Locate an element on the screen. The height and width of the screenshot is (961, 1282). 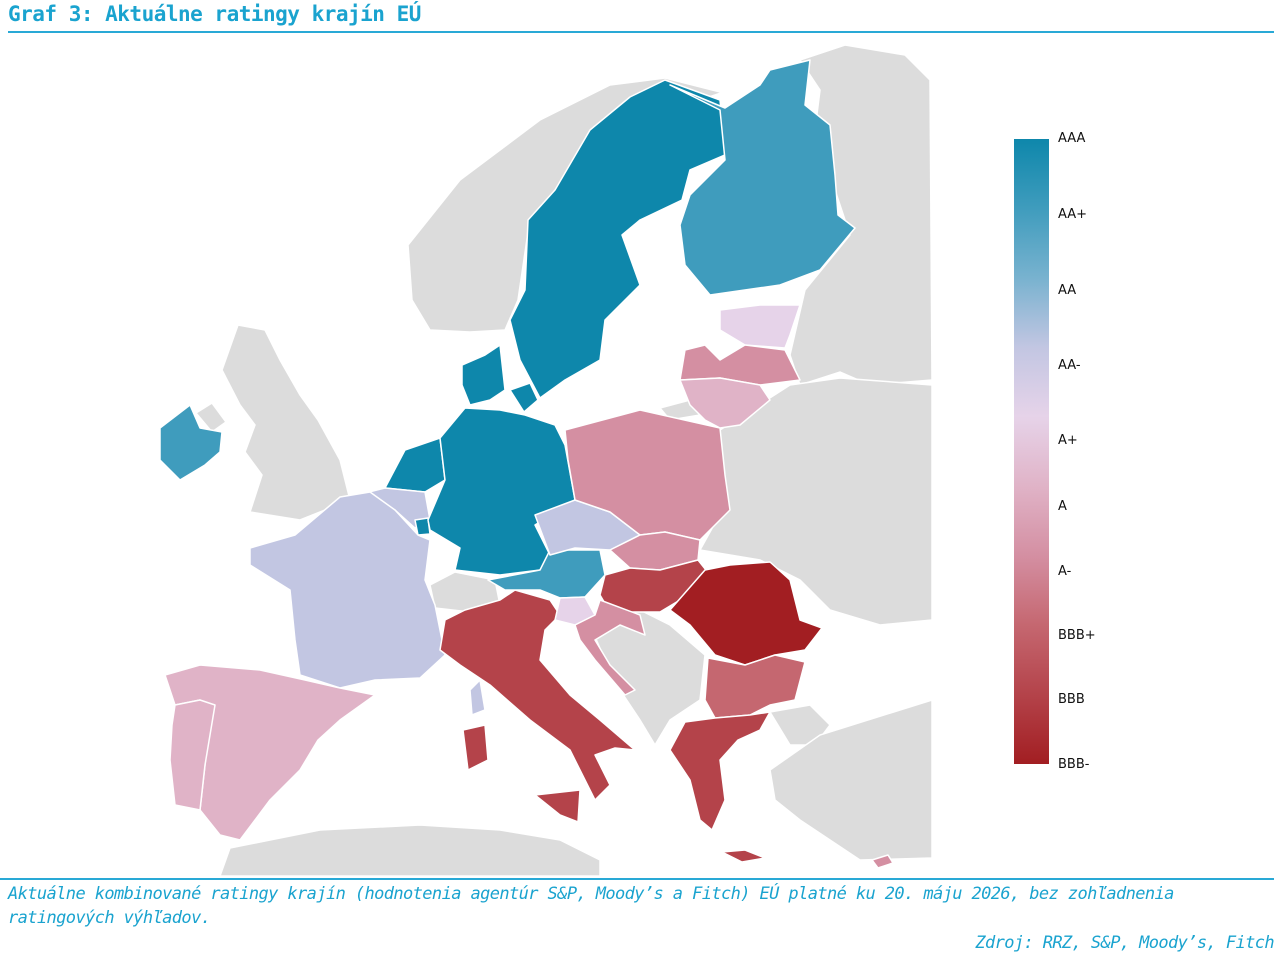
land-uk is located at coordinates (286, 422).